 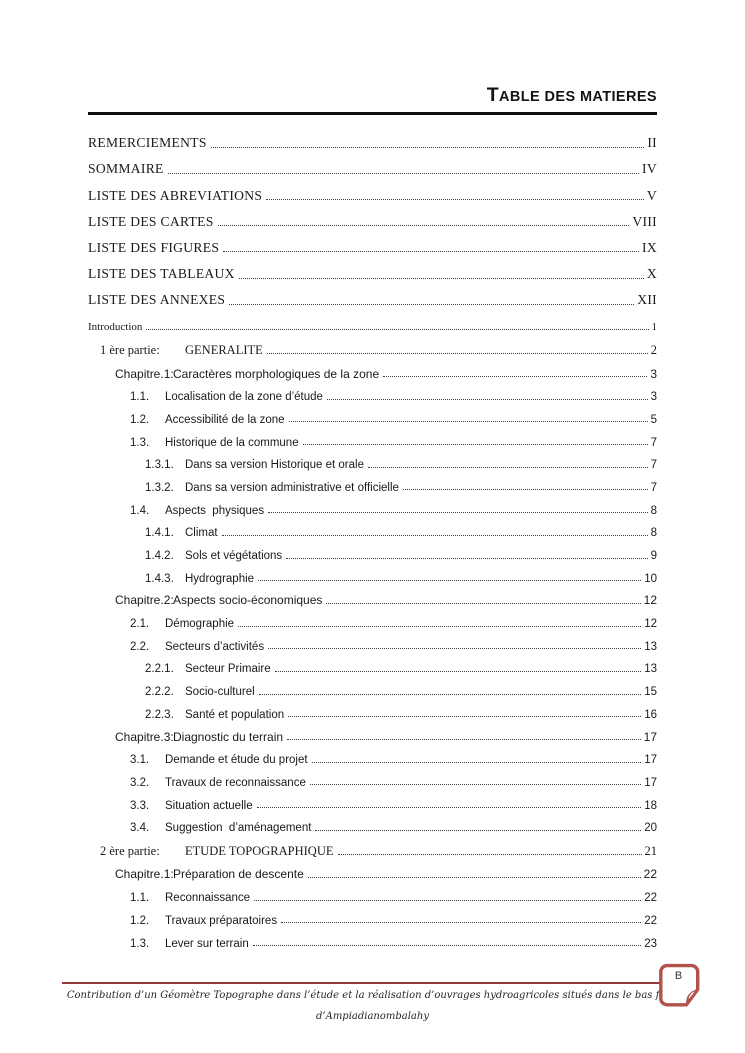 I want to click on toc-entry-number: 1.2., so click(x=140, y=419).